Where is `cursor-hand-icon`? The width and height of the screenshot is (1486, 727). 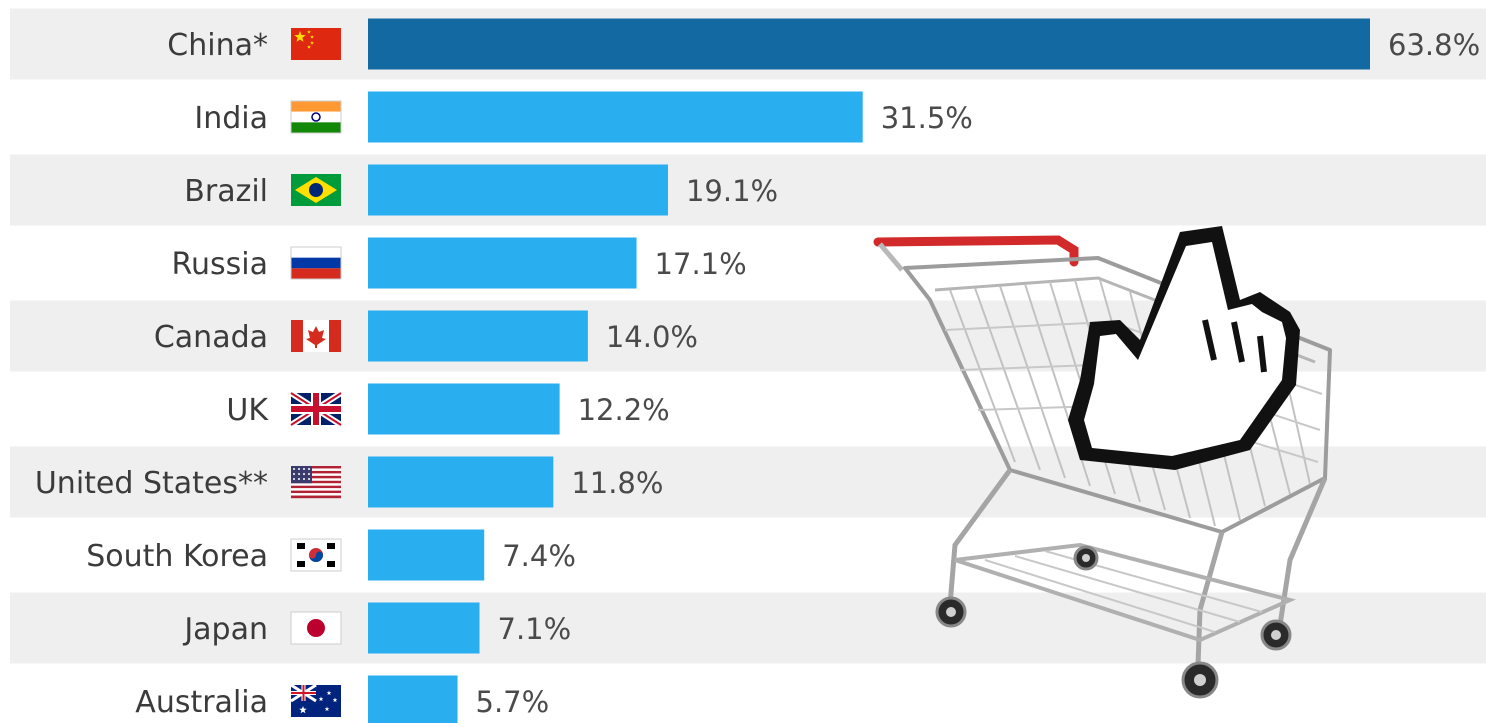 cursor-hand-icon is located at coordinates (1184, 348).